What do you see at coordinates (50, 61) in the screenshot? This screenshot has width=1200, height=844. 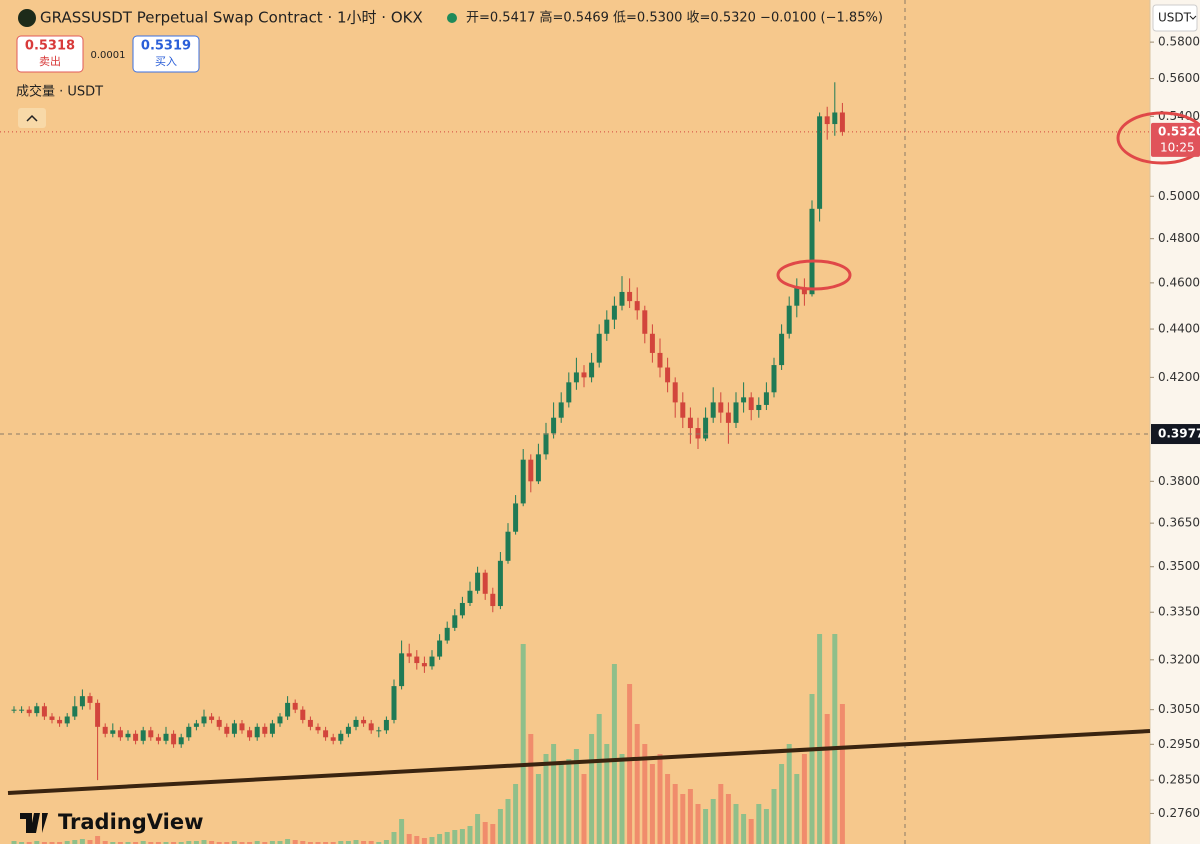 I see `sell-label: 卖出` at bounding box center [50, 61].